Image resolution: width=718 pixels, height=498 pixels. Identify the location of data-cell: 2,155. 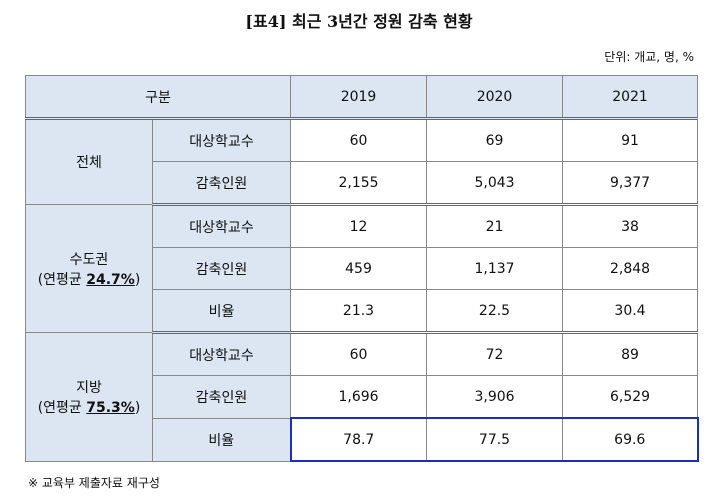
(359, 183).